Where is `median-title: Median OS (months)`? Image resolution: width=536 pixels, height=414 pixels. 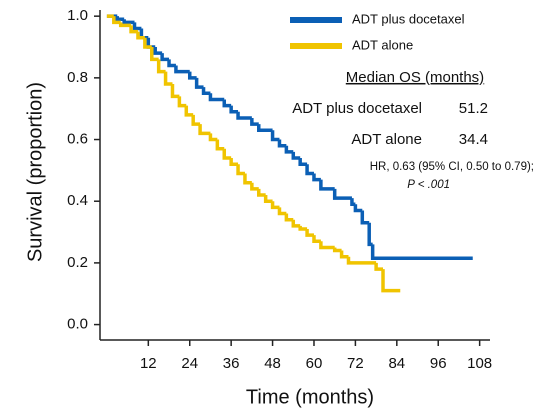 median-title: Median OS (months) is located at coordinates (415, 77).